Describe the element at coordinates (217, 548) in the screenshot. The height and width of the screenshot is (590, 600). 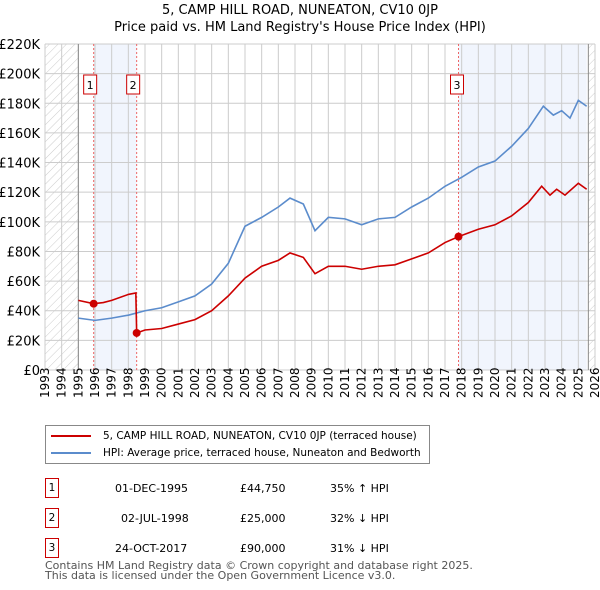
I see `table-row: 3 24-OCT-2017 £90,000 31% ↓ HPI` at that location.